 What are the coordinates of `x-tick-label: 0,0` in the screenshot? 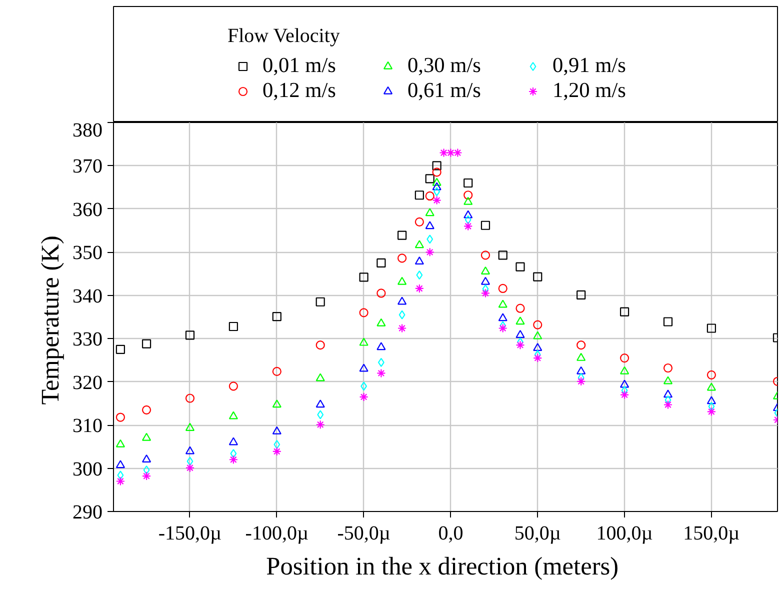 It's located at (451, 533).